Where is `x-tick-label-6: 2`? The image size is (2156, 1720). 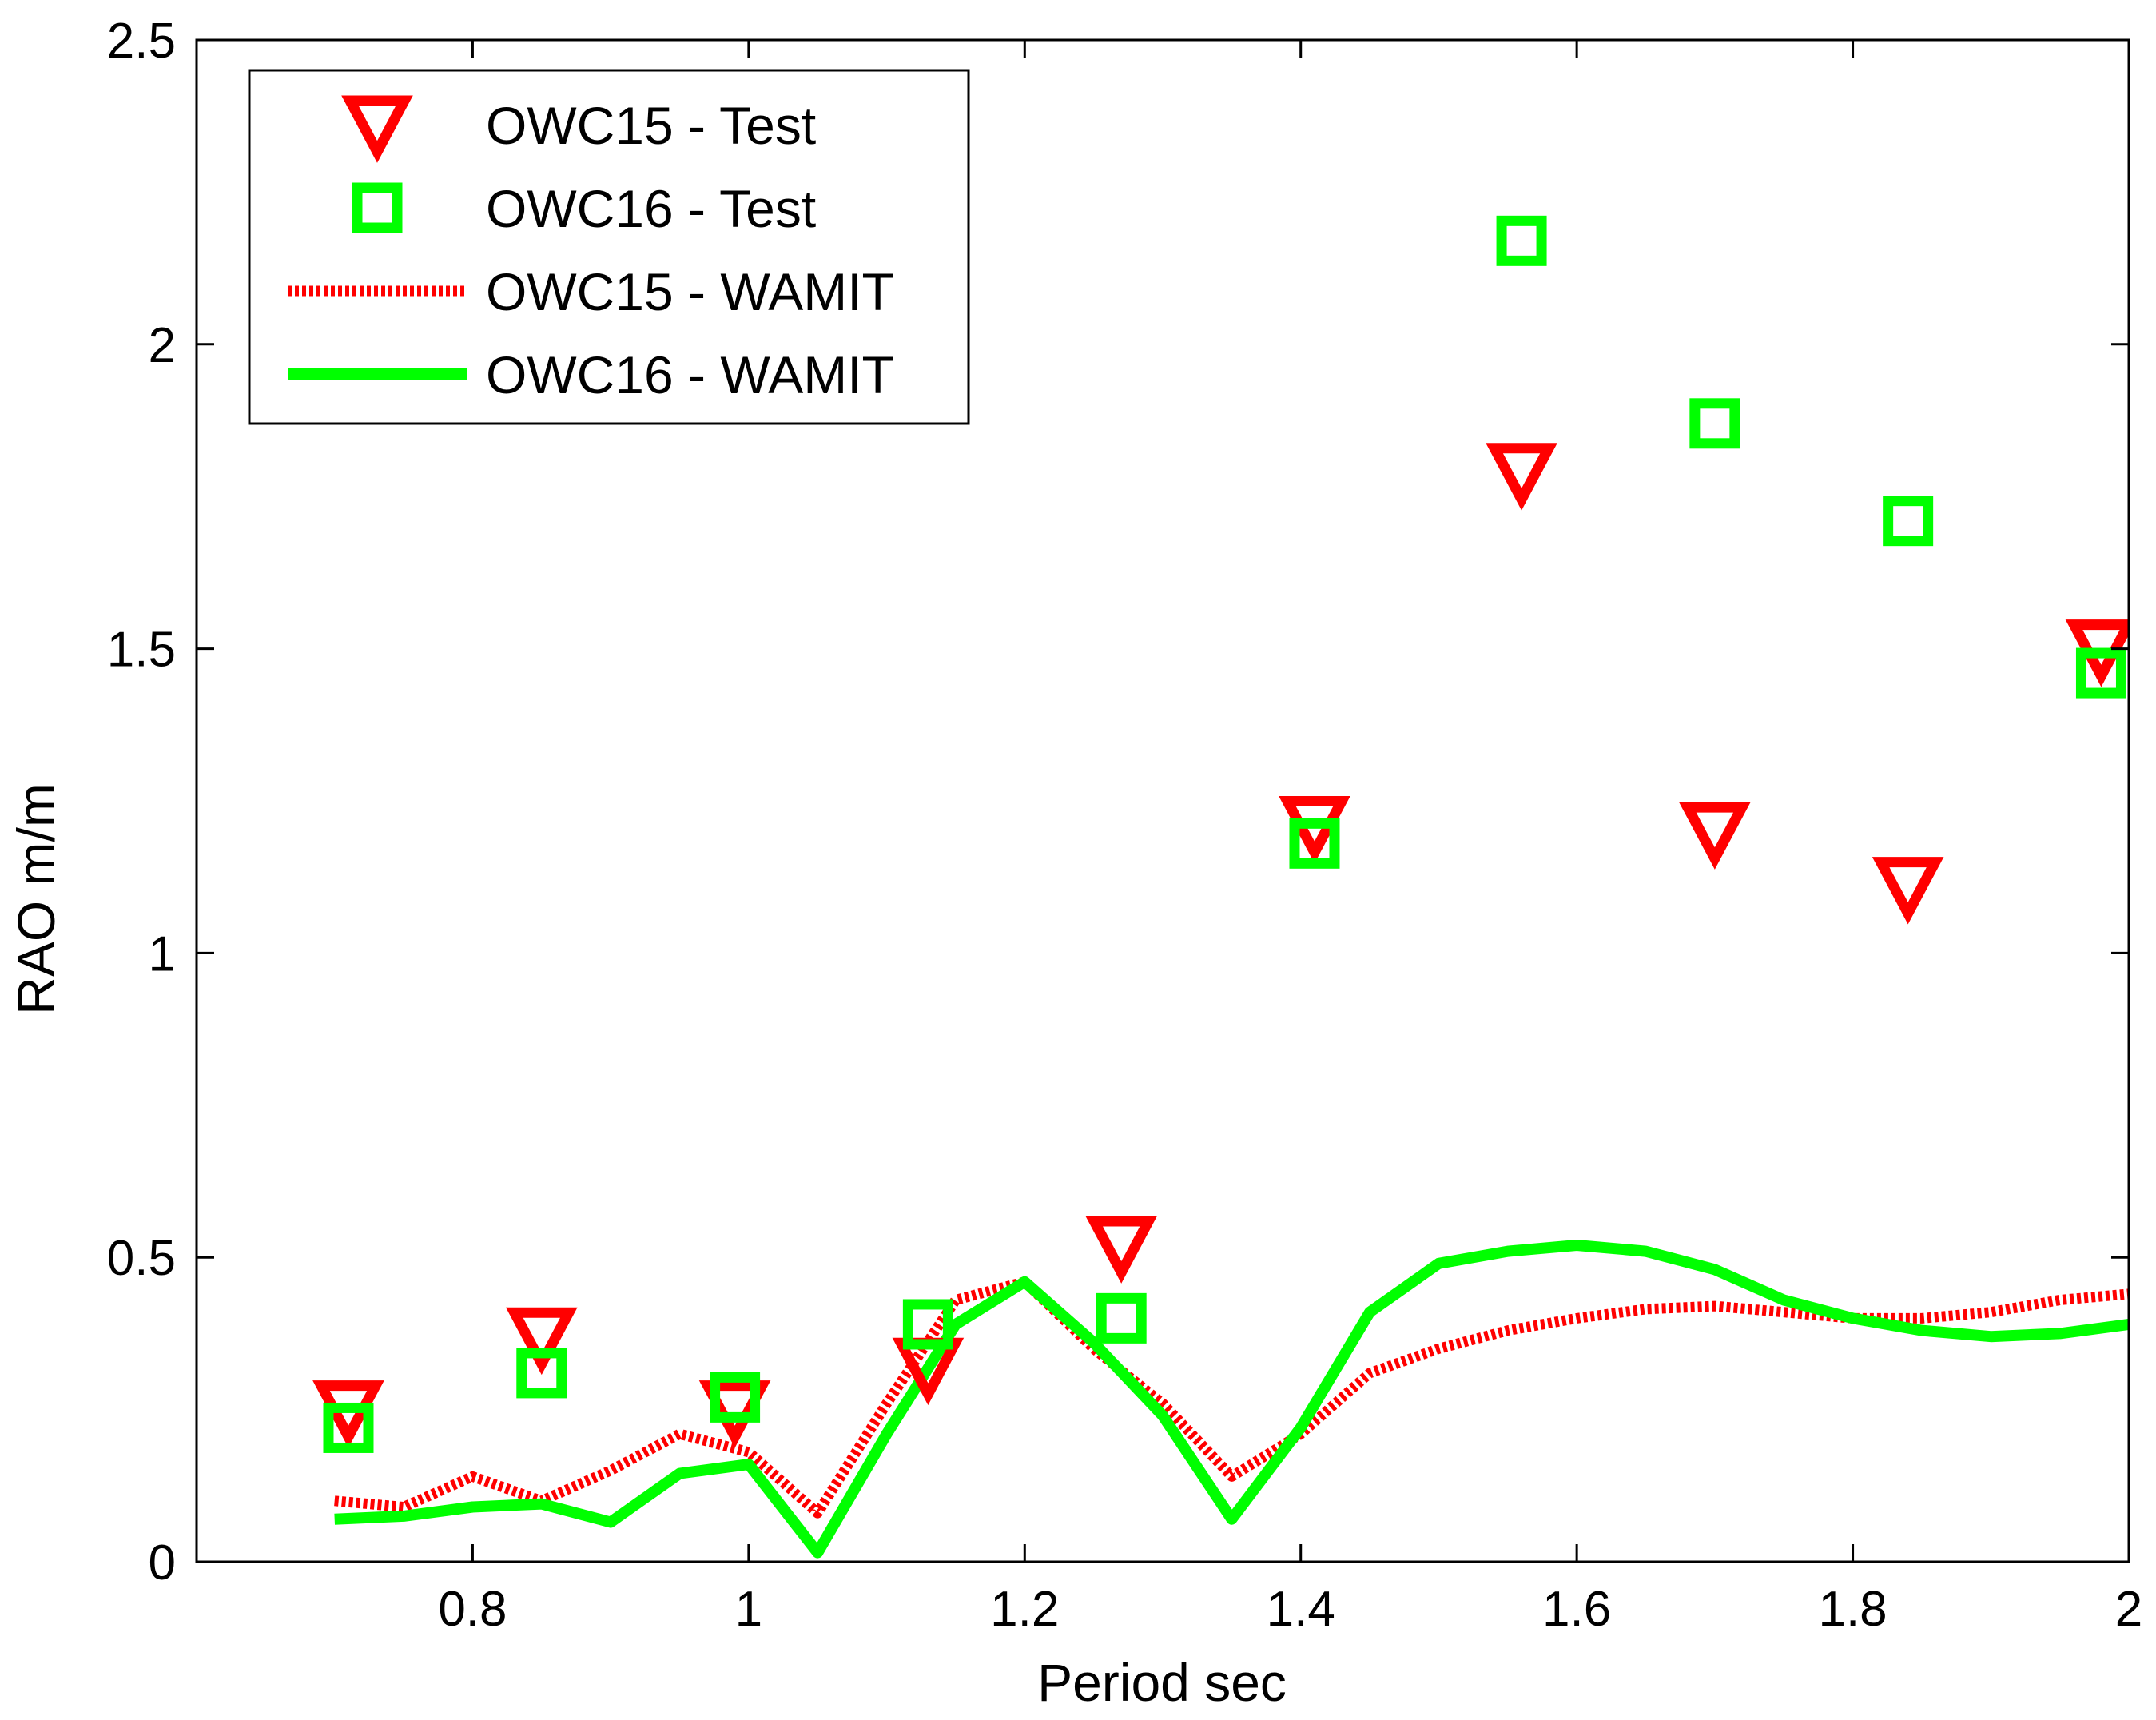
x-tick-label-6: 2 is located at coordinates (2128, 1609).